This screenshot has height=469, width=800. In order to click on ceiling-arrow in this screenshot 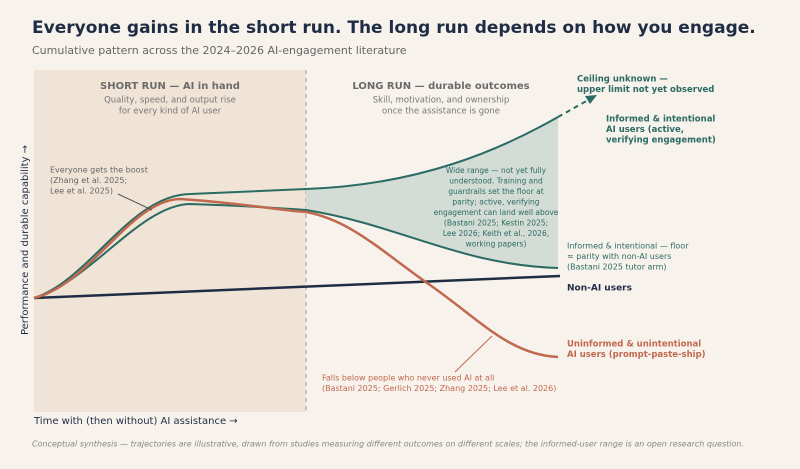, I will do `click(574, 108)`.